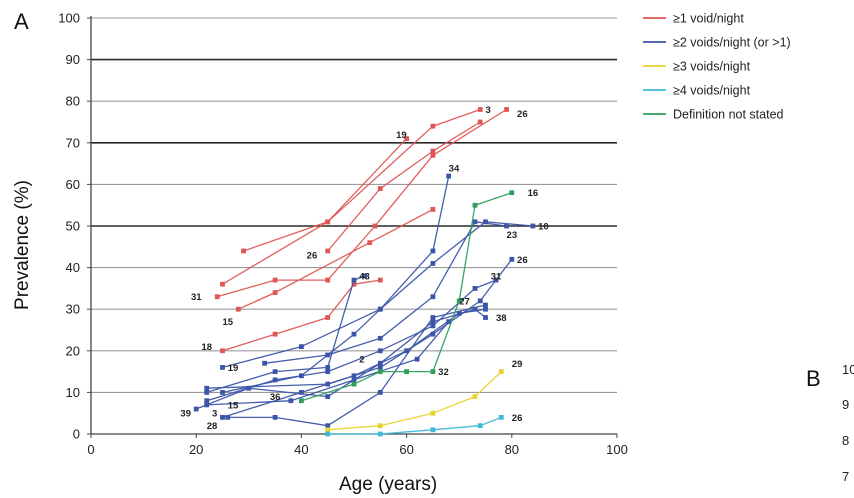  What do you see at coordinates (212, 426) in the screenshot?
I see `study-label: 28` at bounding box center [212, 426].